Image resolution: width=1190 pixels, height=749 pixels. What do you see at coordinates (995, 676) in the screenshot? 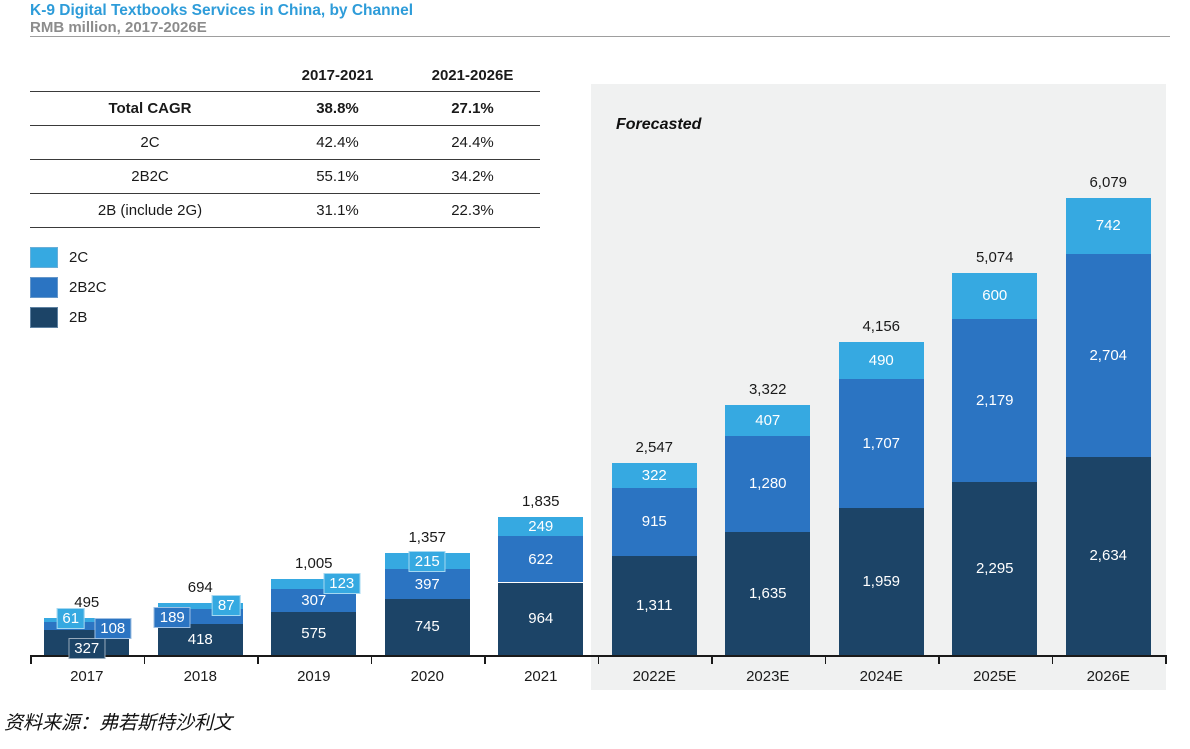
I see `x-axis-label: 2025E` at bounding box center [995, 676].